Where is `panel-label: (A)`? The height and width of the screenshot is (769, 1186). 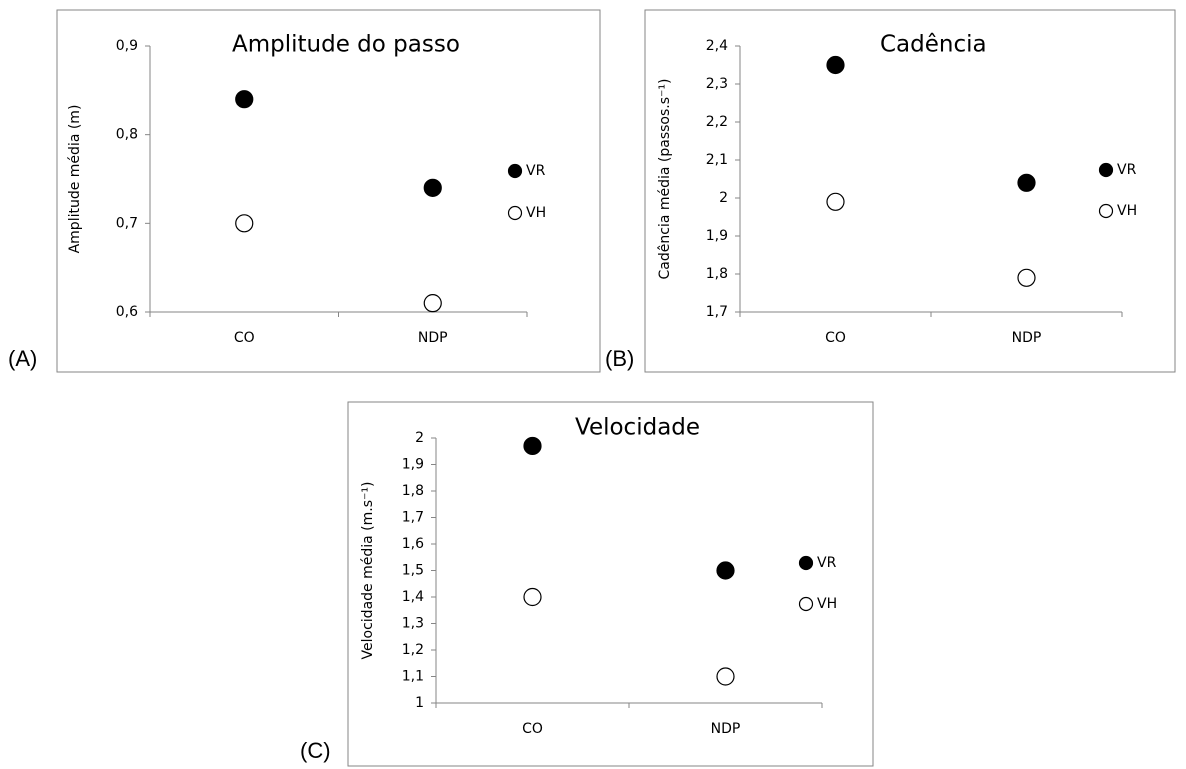
panel-label: (A) is located at coordinates (22, 358).